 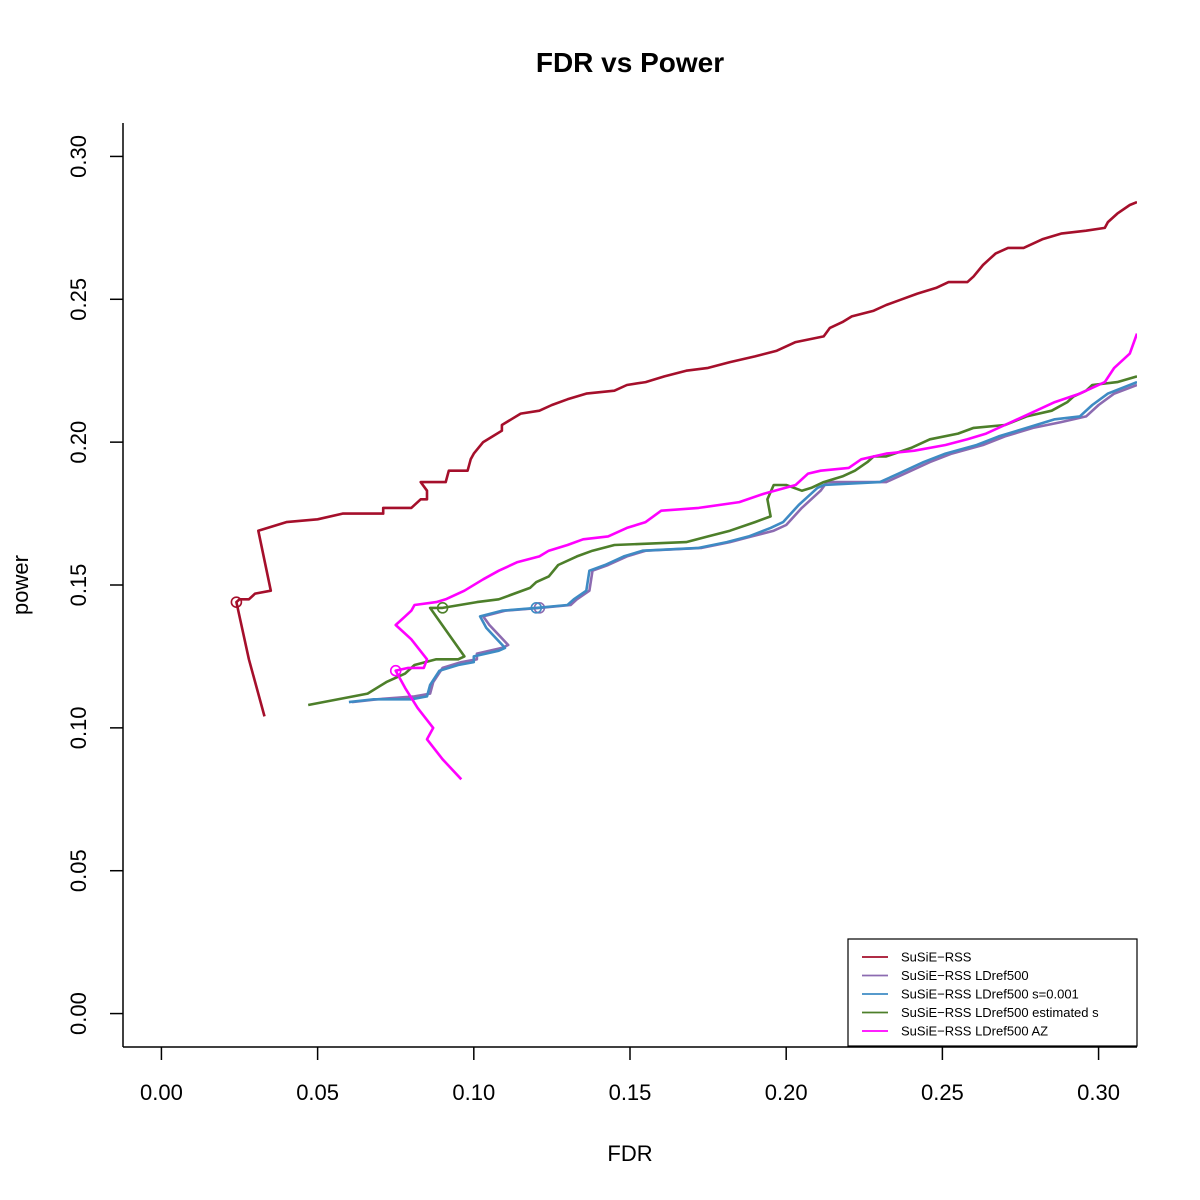 What do you see at coordinates (78, 870) in the screenshot?
I see `y-tick-label: 0.05` at bounding box center [78, 870].